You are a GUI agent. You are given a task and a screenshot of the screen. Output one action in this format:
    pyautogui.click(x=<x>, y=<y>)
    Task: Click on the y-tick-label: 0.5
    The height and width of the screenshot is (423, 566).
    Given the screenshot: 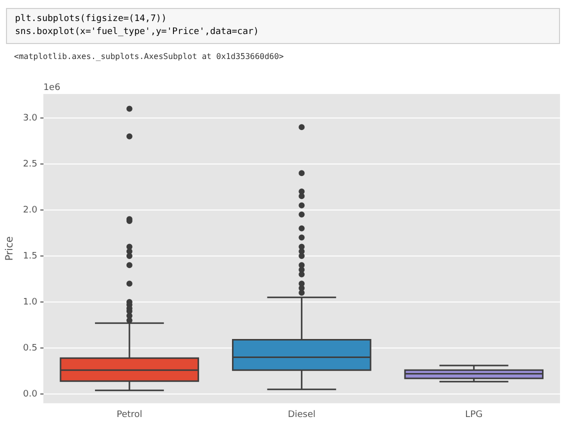 What is the action you would take?
    pyautogui.click(x=30, y=348)
    